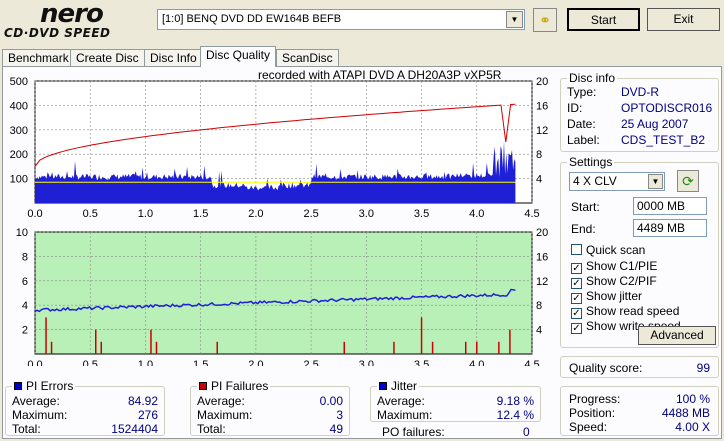 The height and width of the screenshot is (441, 724). Describe the element at coordinates (19, 106) in the screenshot. I see `c1-y-left-tick: 400` at that location.